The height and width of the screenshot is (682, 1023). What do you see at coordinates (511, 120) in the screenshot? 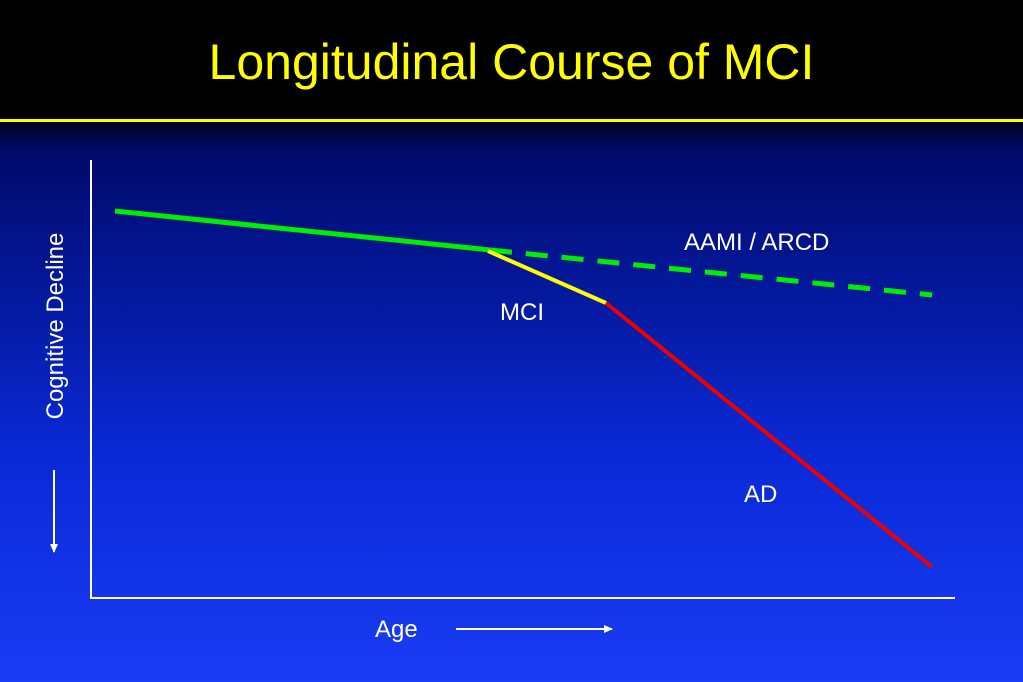
I see `title-underline` at bounding box center [511, 120].